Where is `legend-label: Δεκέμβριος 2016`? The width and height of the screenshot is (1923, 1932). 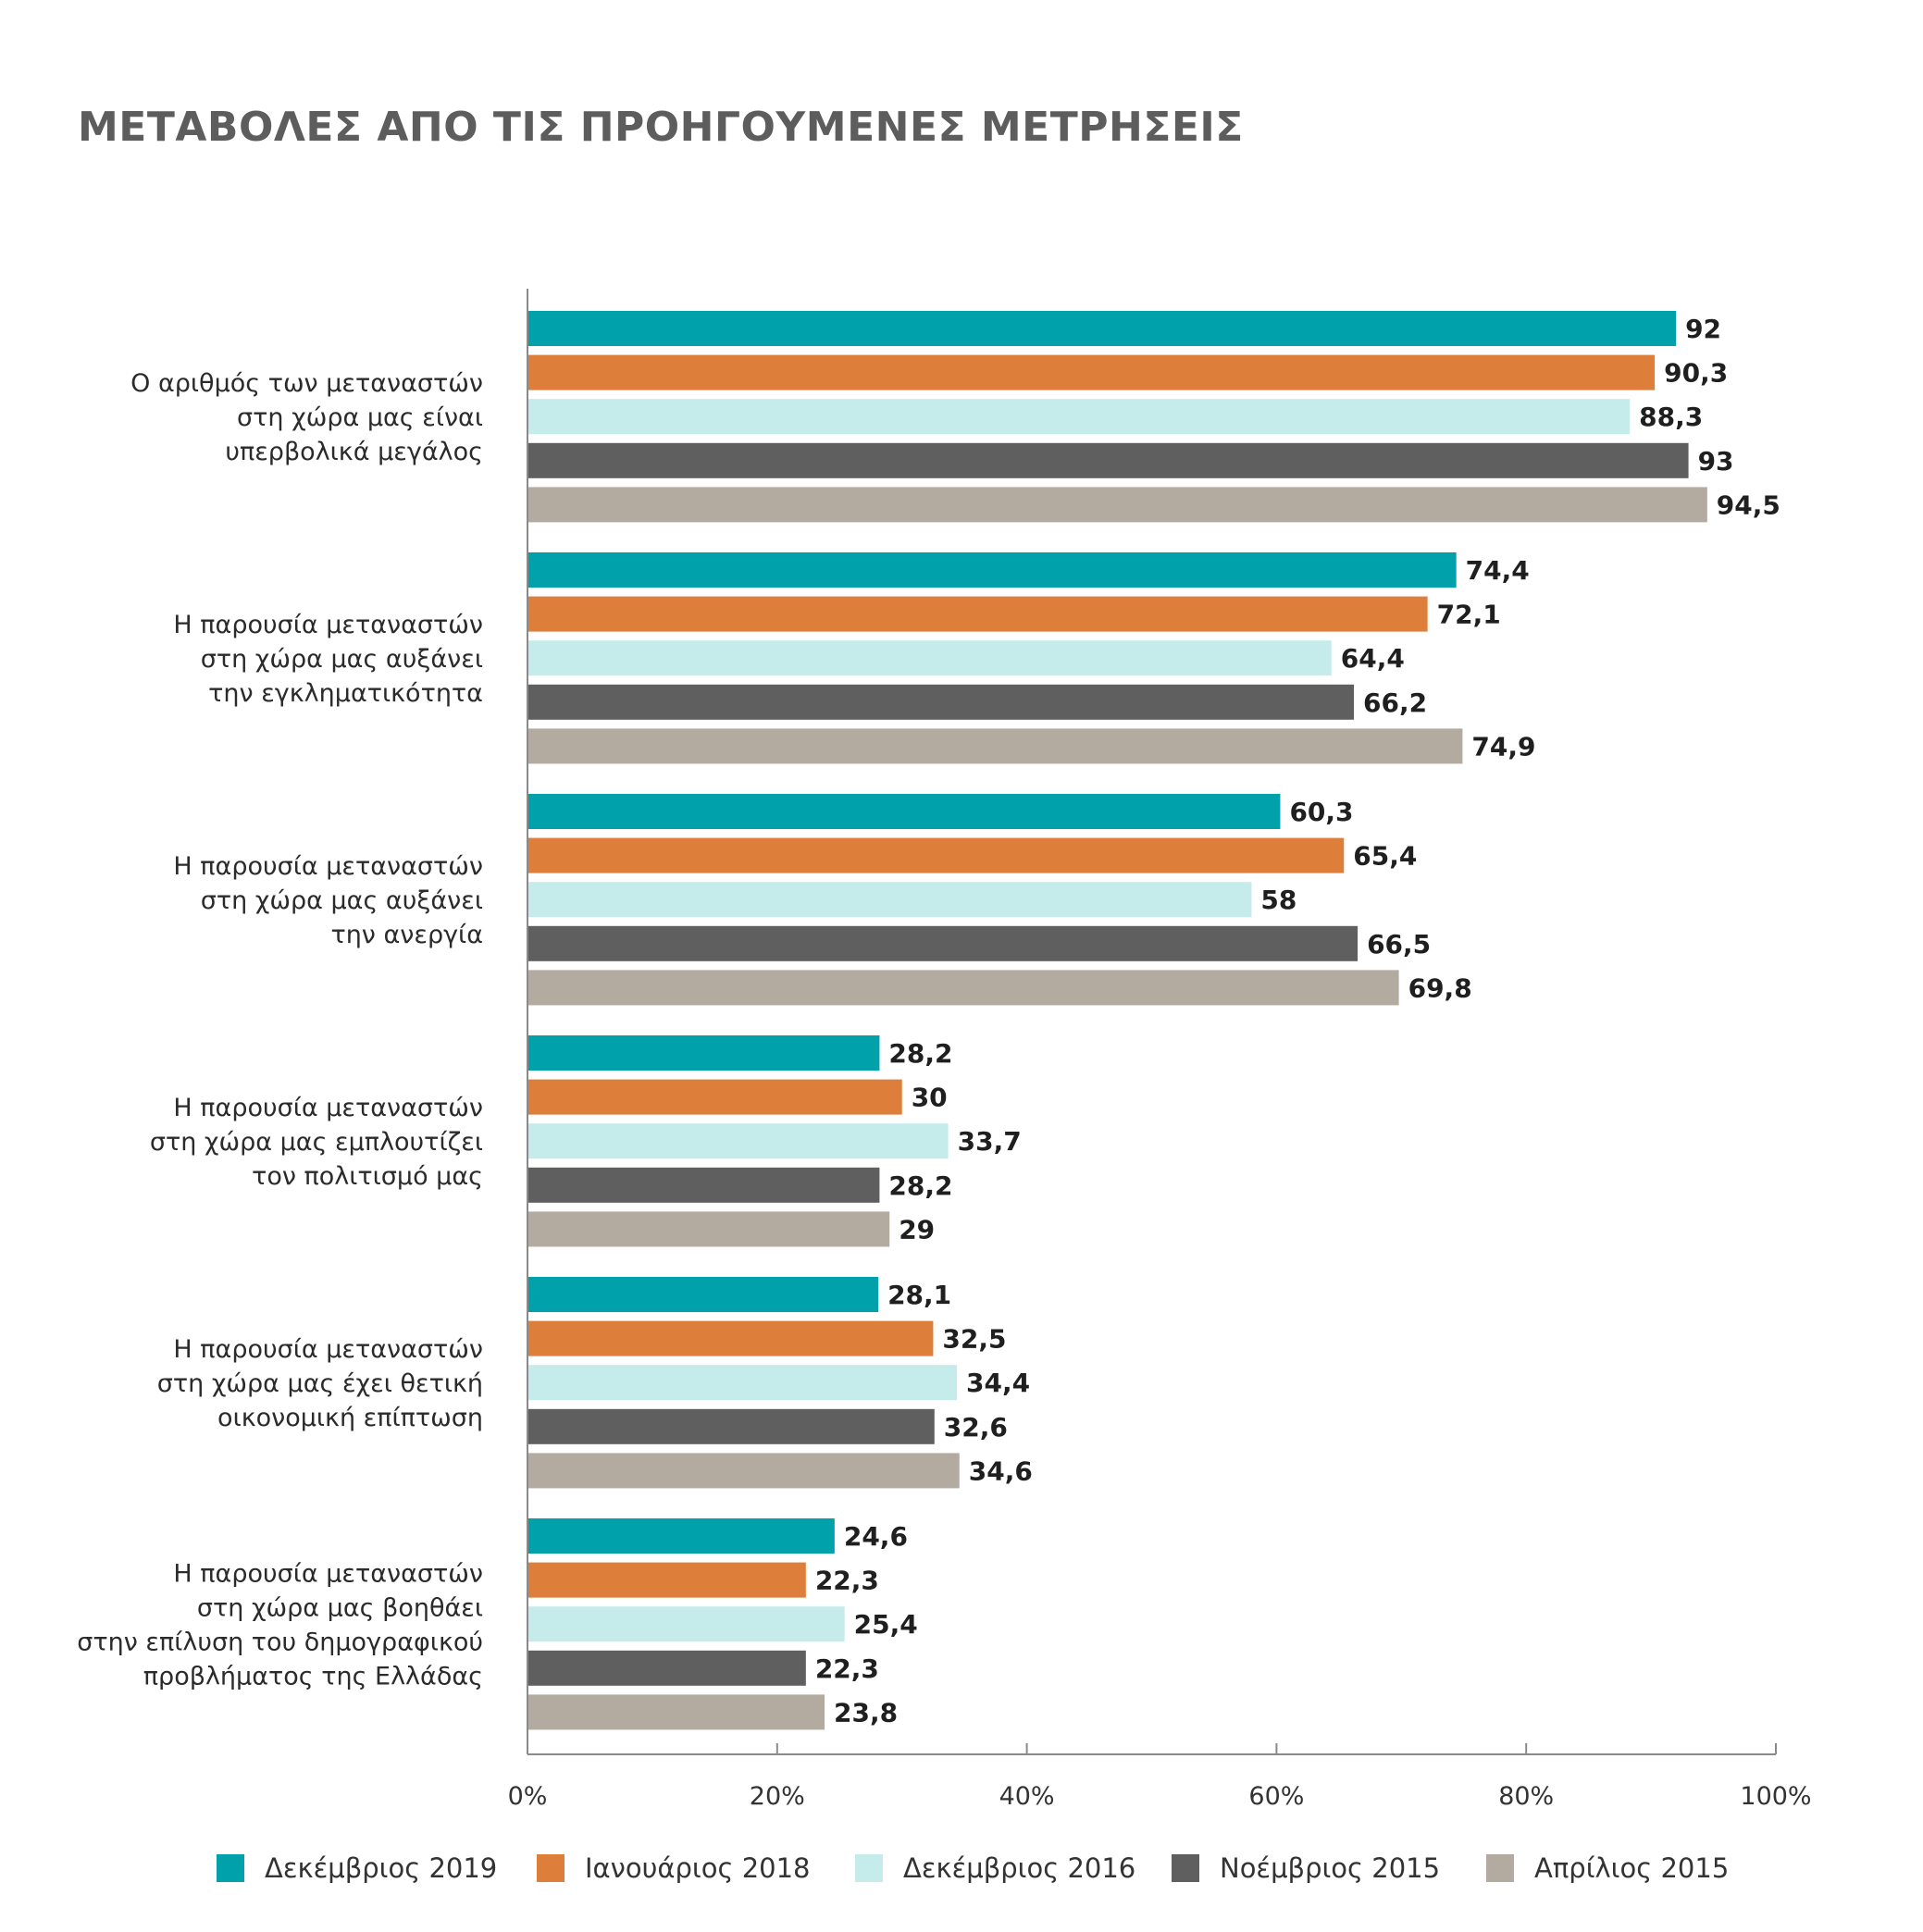 legend-label: Δεκέμβριος 2016 is located at coordinates (1019, 1868).